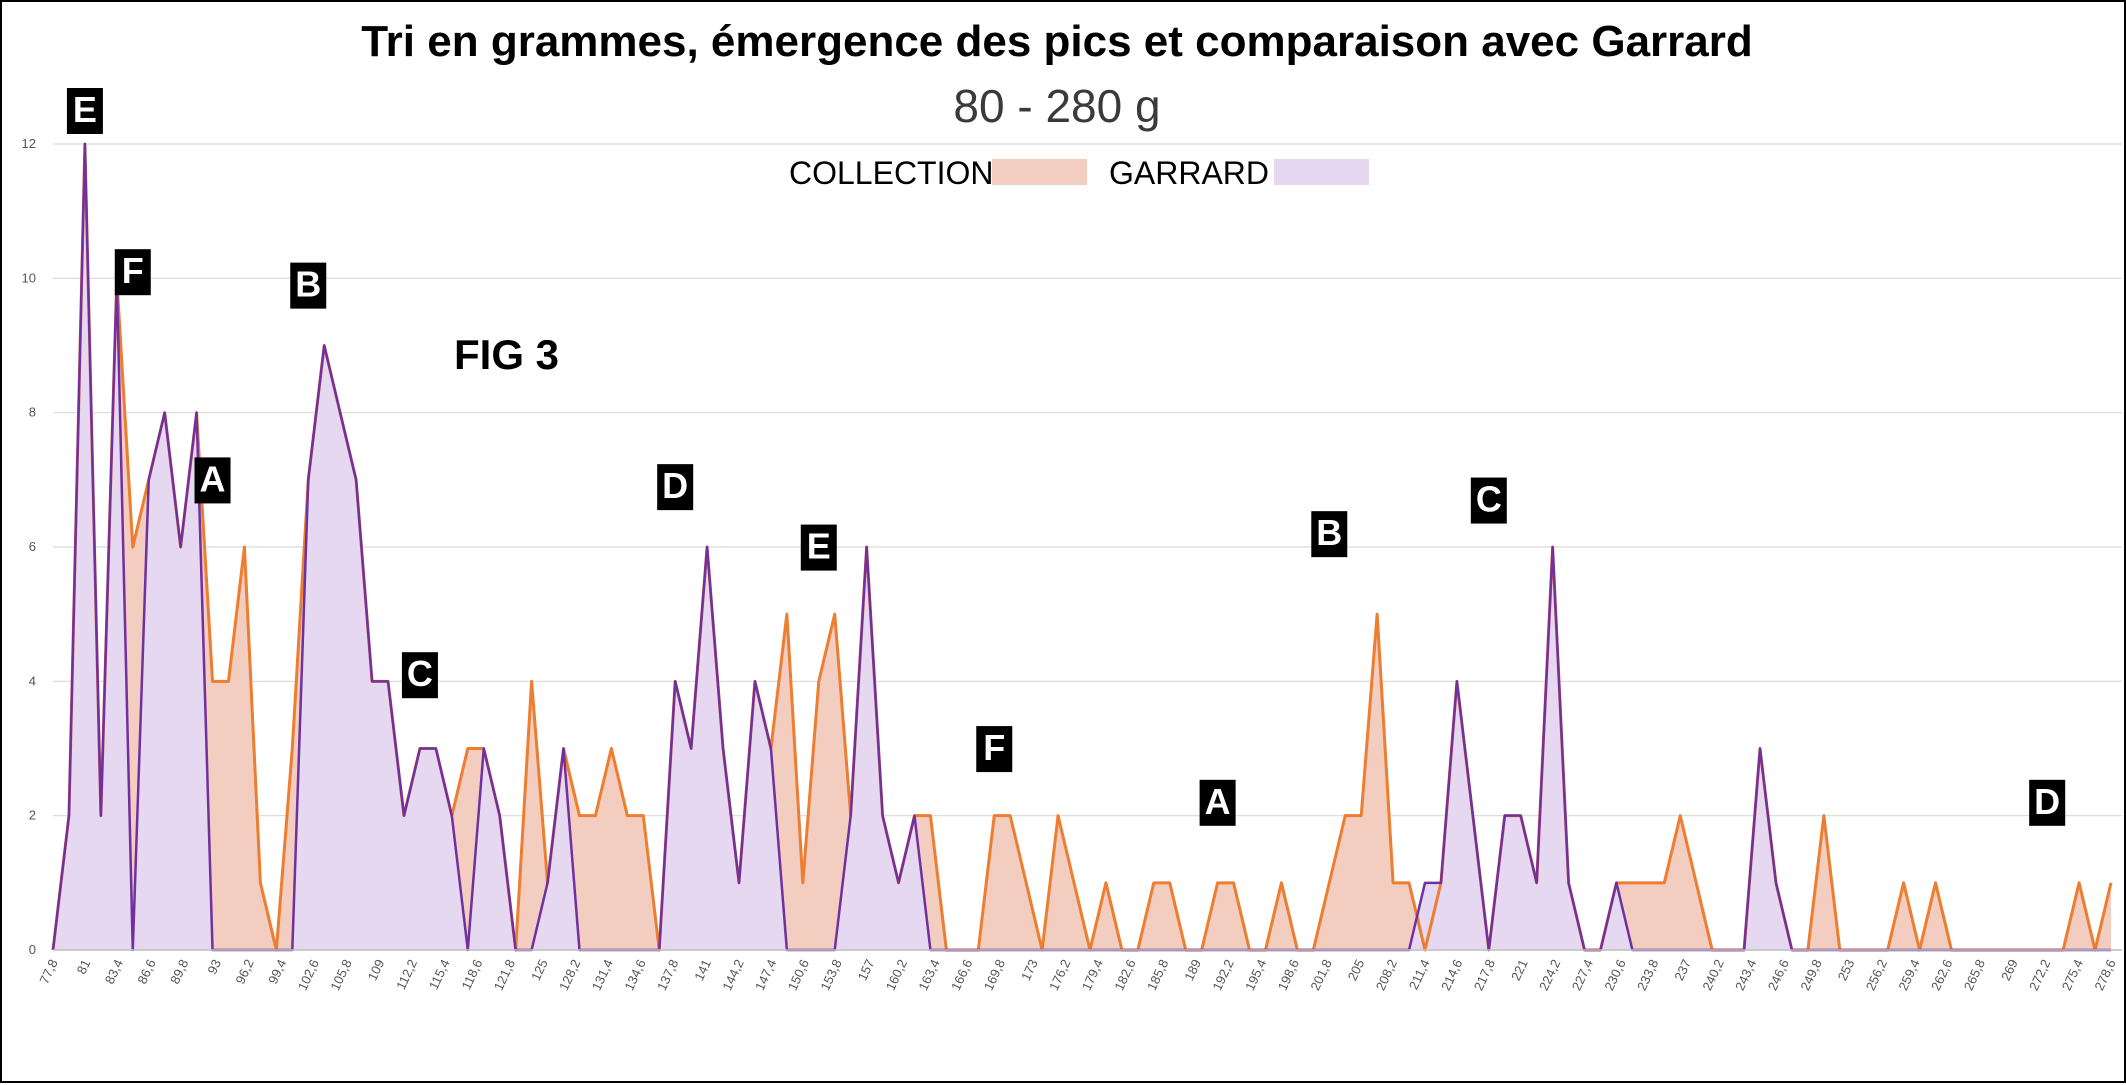 Image resolution: width=2126 pixels, height=1085 pixels. Describe the element at coordinates (1320, 975) in the screenshot. I see `x-tick-label: 201,8` at that location.